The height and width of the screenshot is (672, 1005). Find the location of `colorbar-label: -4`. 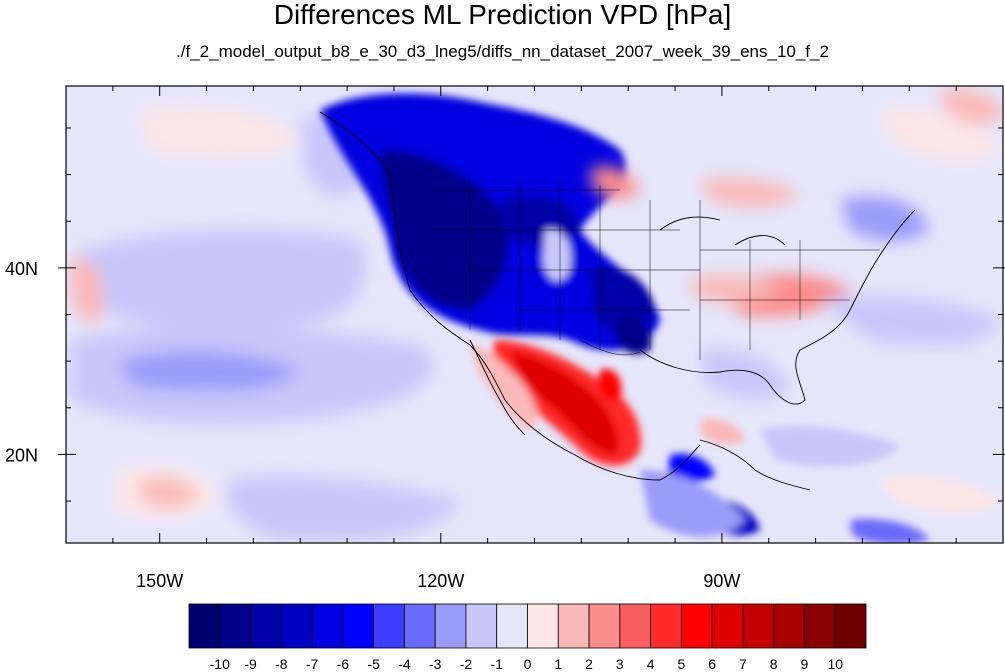

colorbar-label: -4 is located at coordinates (404, 664).